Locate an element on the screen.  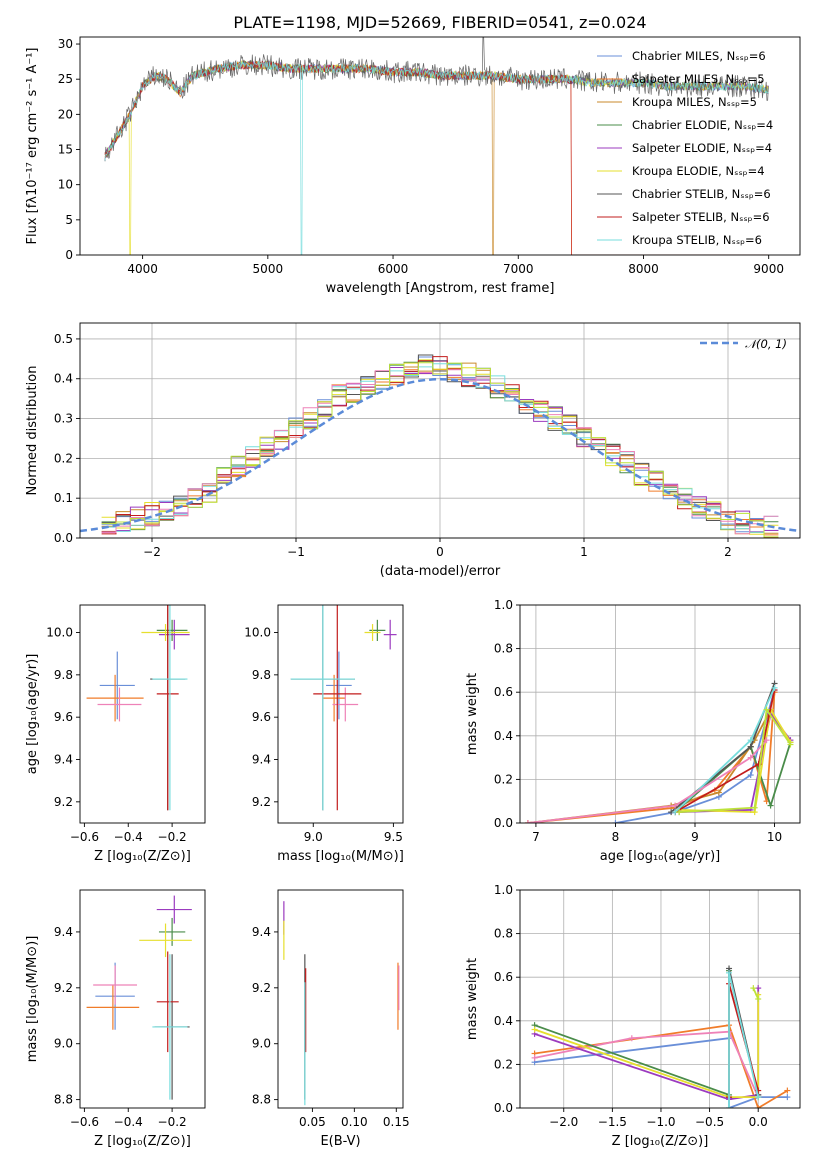
legend-label: 𝒩(0, 1) is located at coordinates (766, 344).